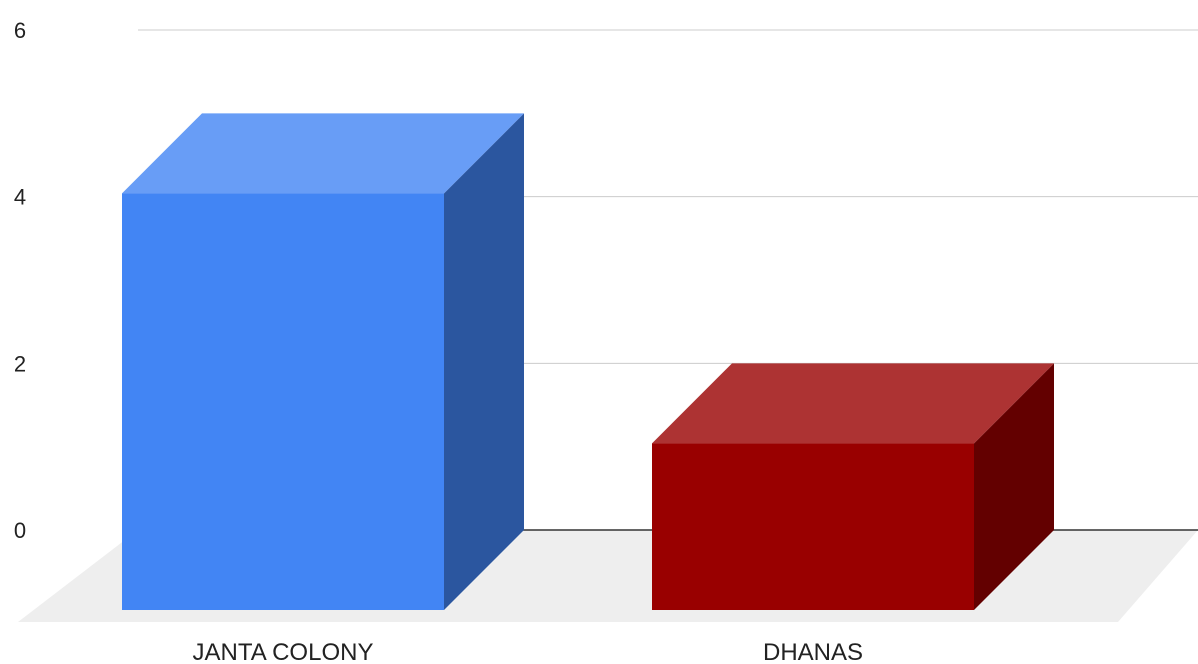 The height and width of the screenshot is (664, 1198). I want to click on bar, so click(853, 486).